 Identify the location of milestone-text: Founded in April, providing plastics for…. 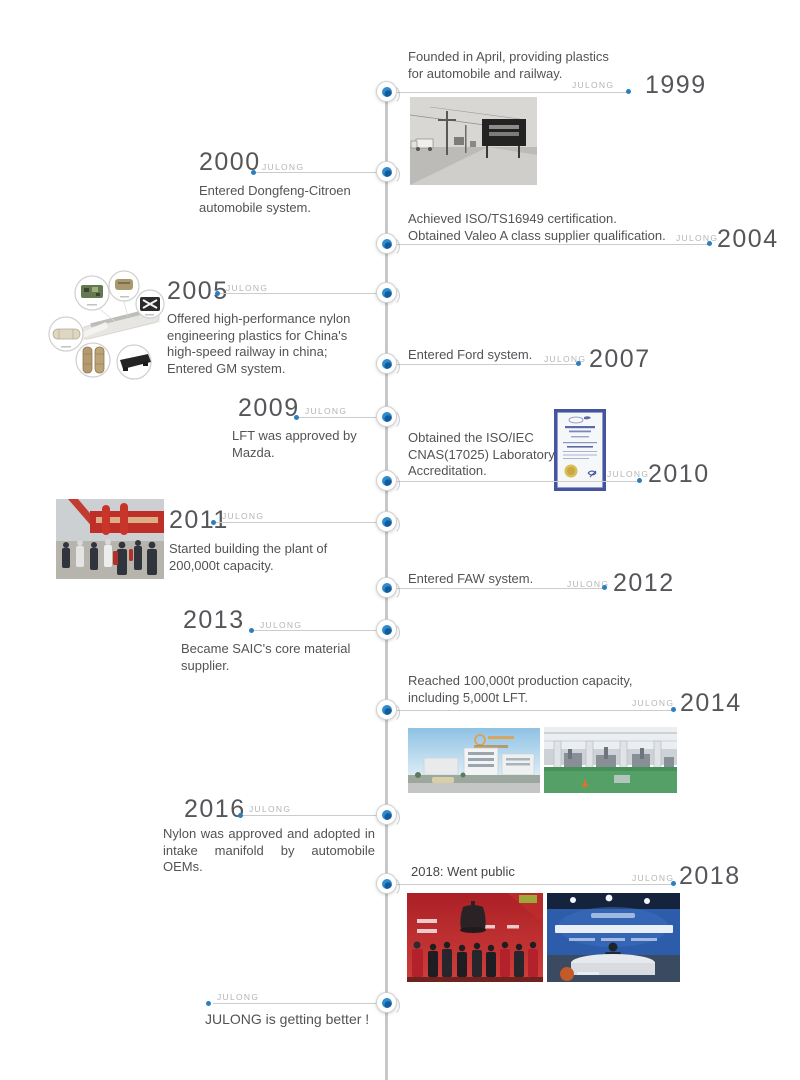
(508, 65).